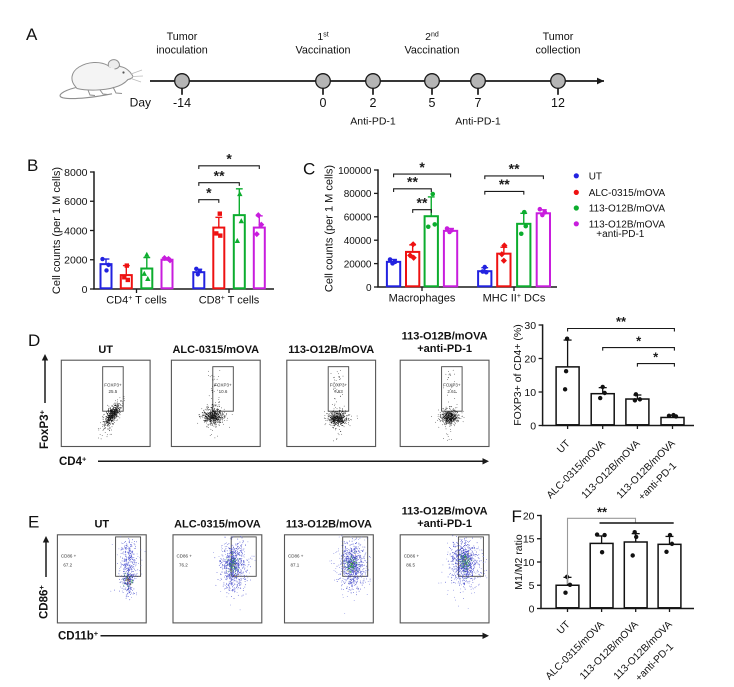  What do you see at coordinates (530, 326) in the screenshot?
I see `svg-text: 30` at bounding box center [530, 326].